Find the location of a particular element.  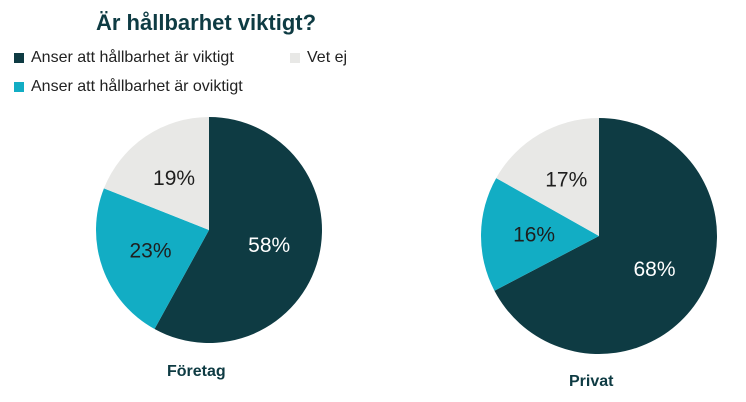

legend-item-dont-know: Vet ej is located at coordinates (318, 58).